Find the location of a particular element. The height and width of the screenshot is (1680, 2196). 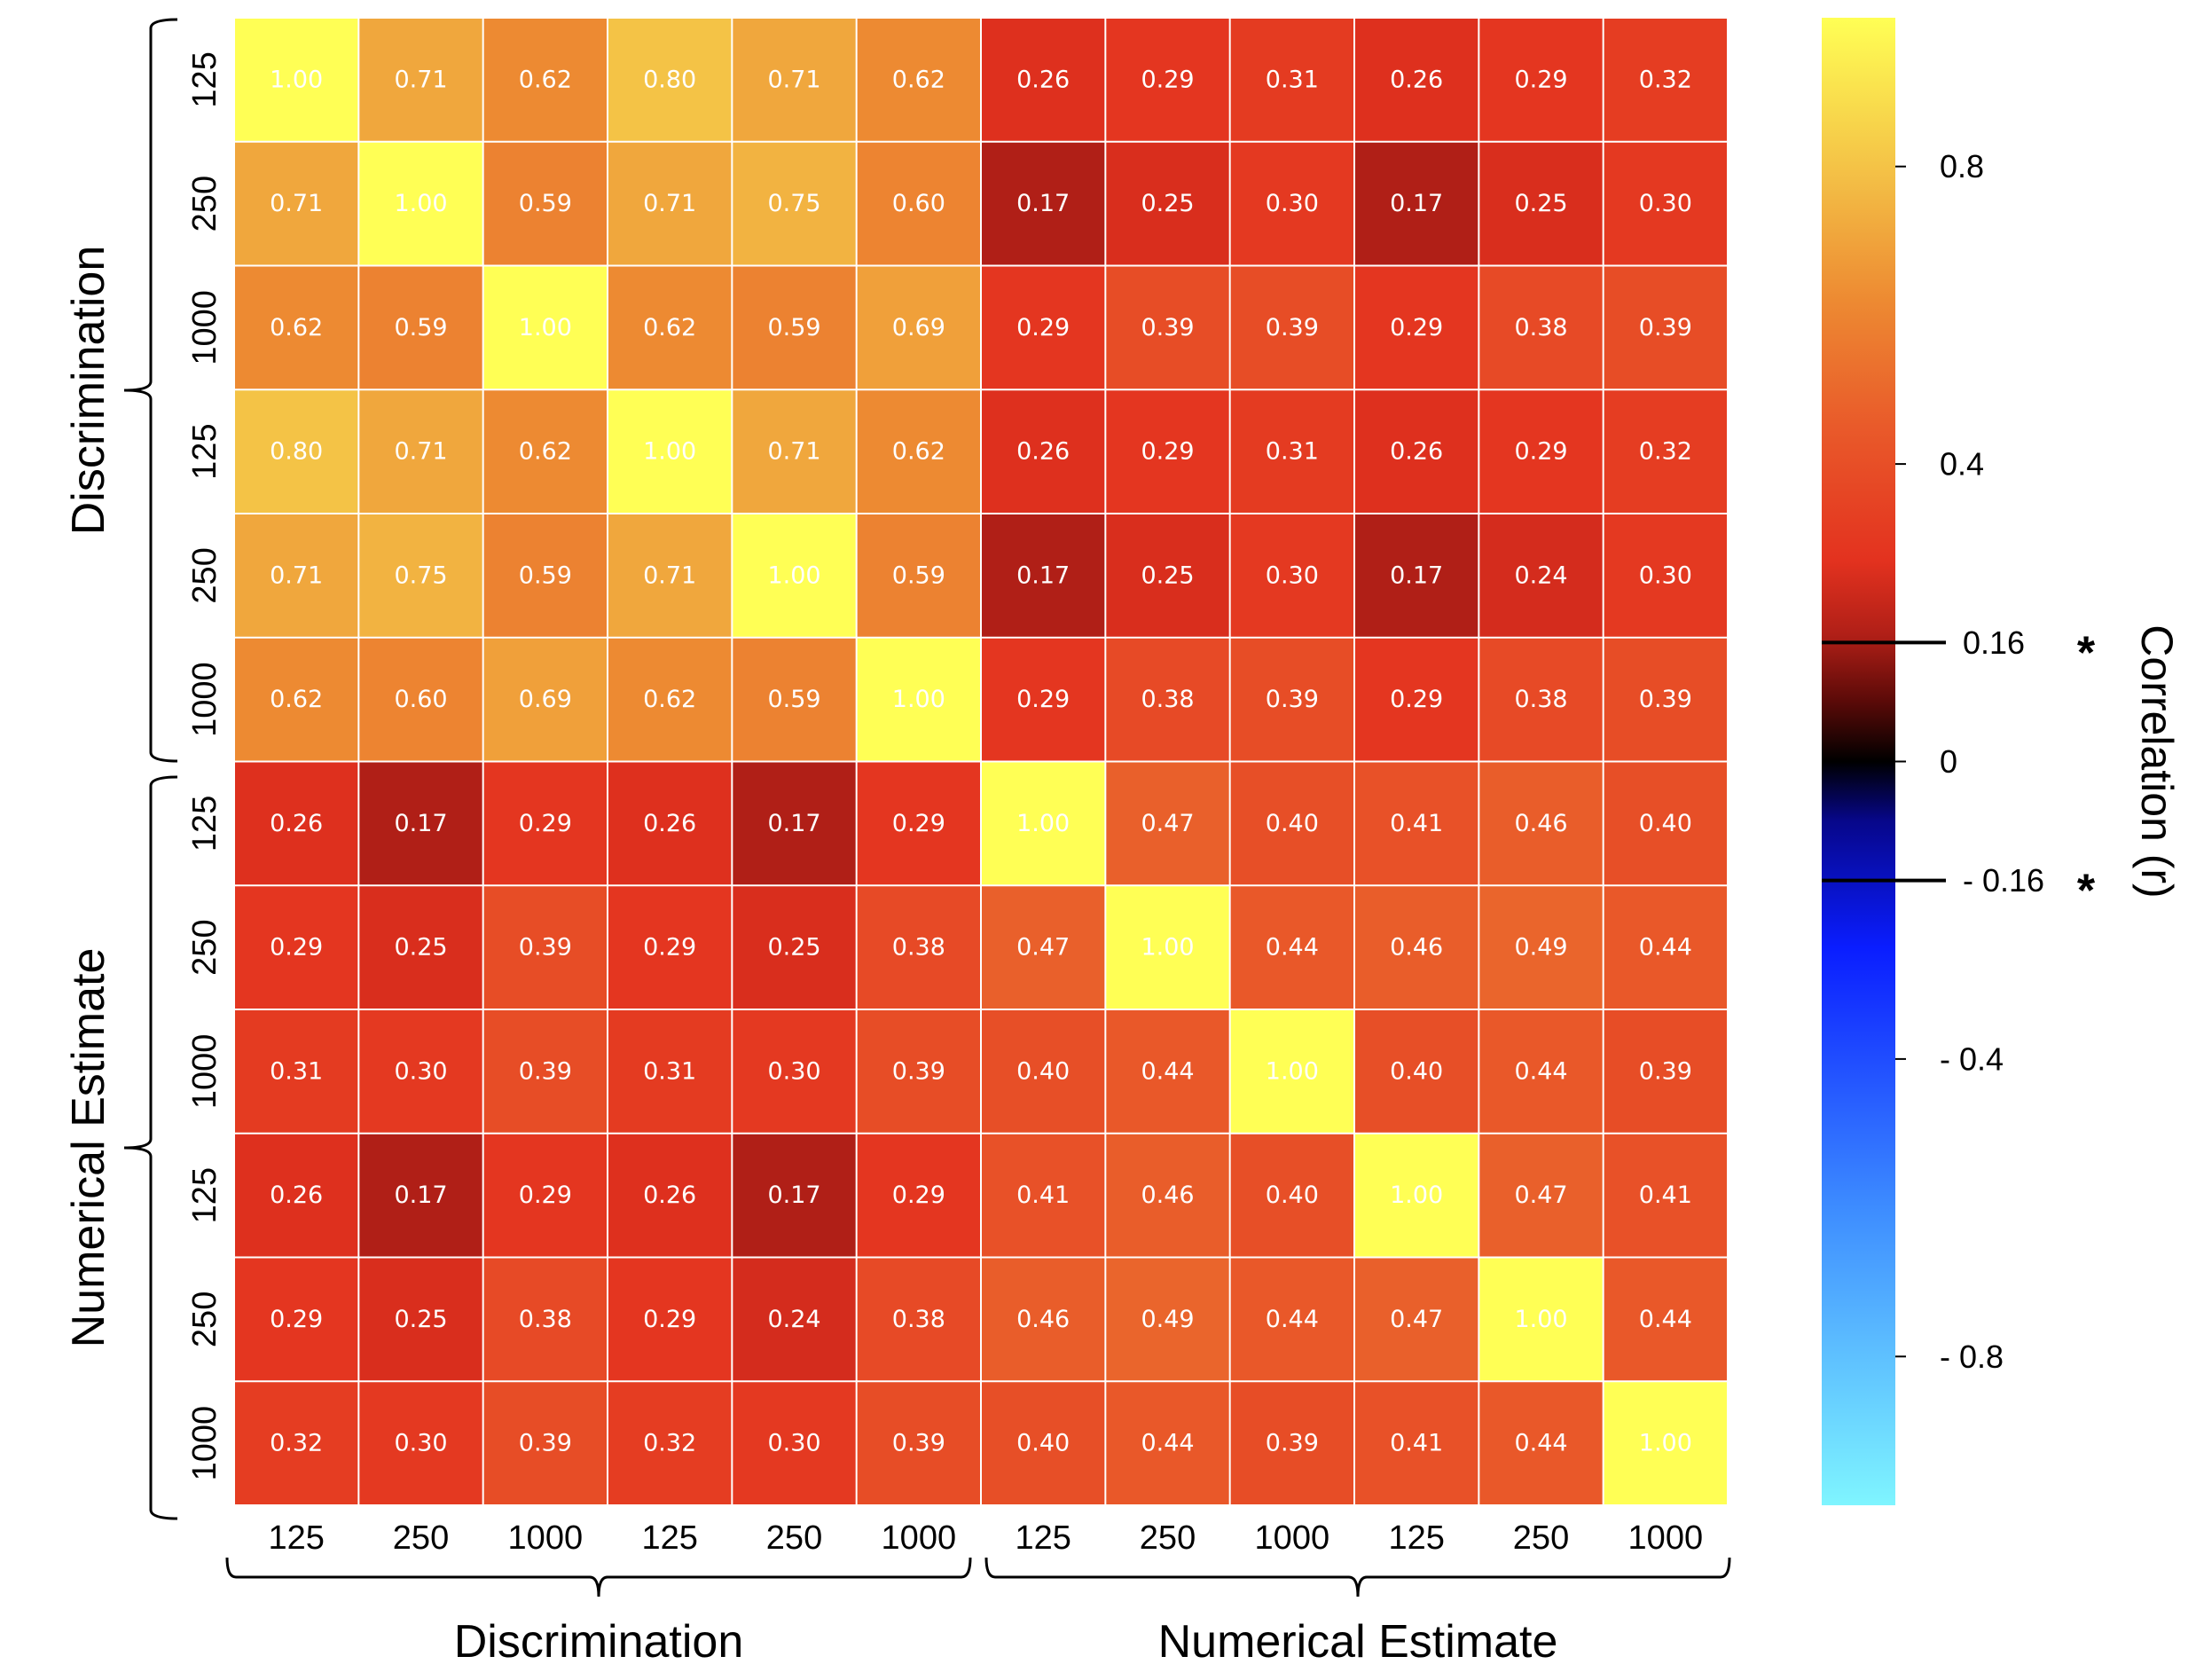

cell-value-r4-c11: 0.30 is located at coordinates (1665, 575).